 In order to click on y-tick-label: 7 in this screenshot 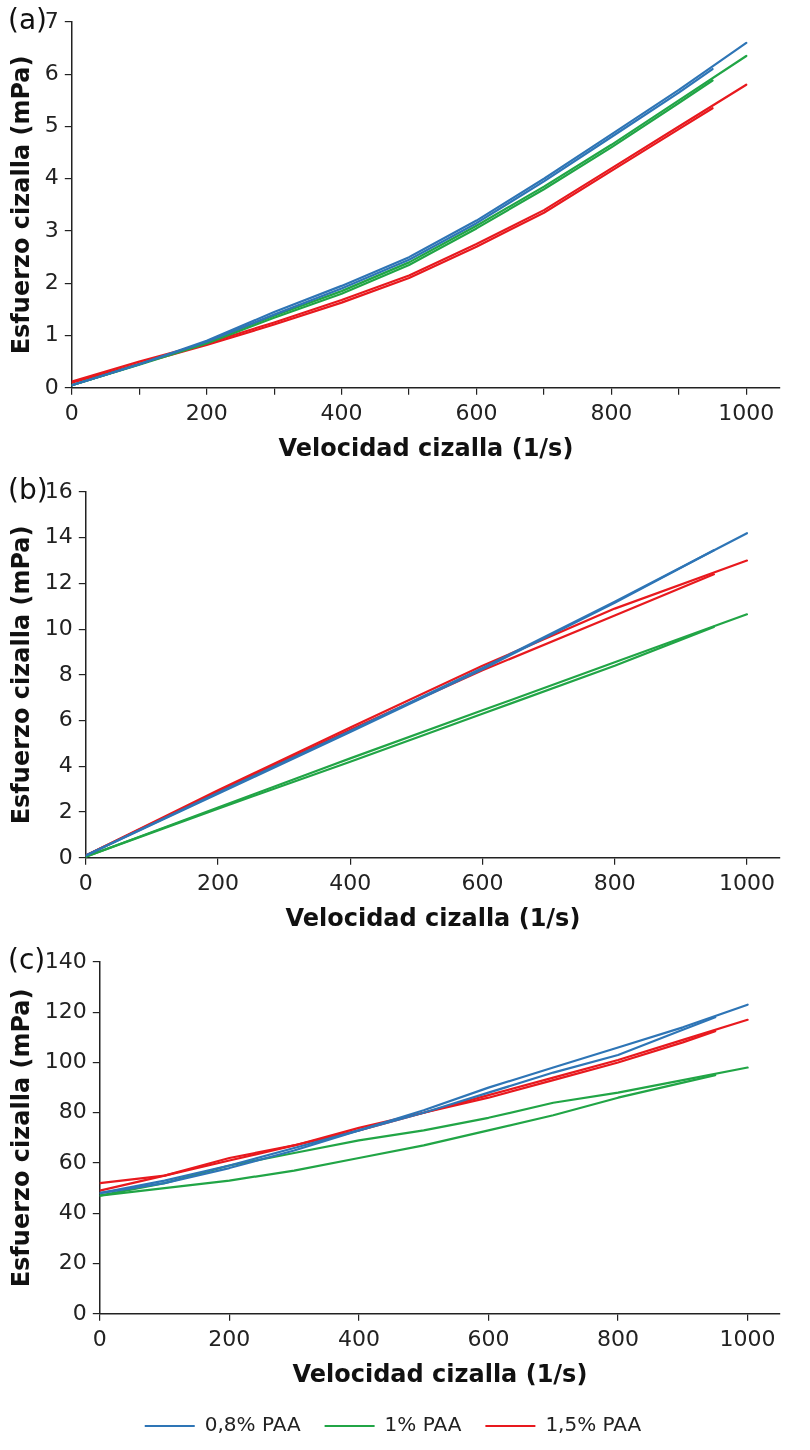, I will do `click(51, 20)`.